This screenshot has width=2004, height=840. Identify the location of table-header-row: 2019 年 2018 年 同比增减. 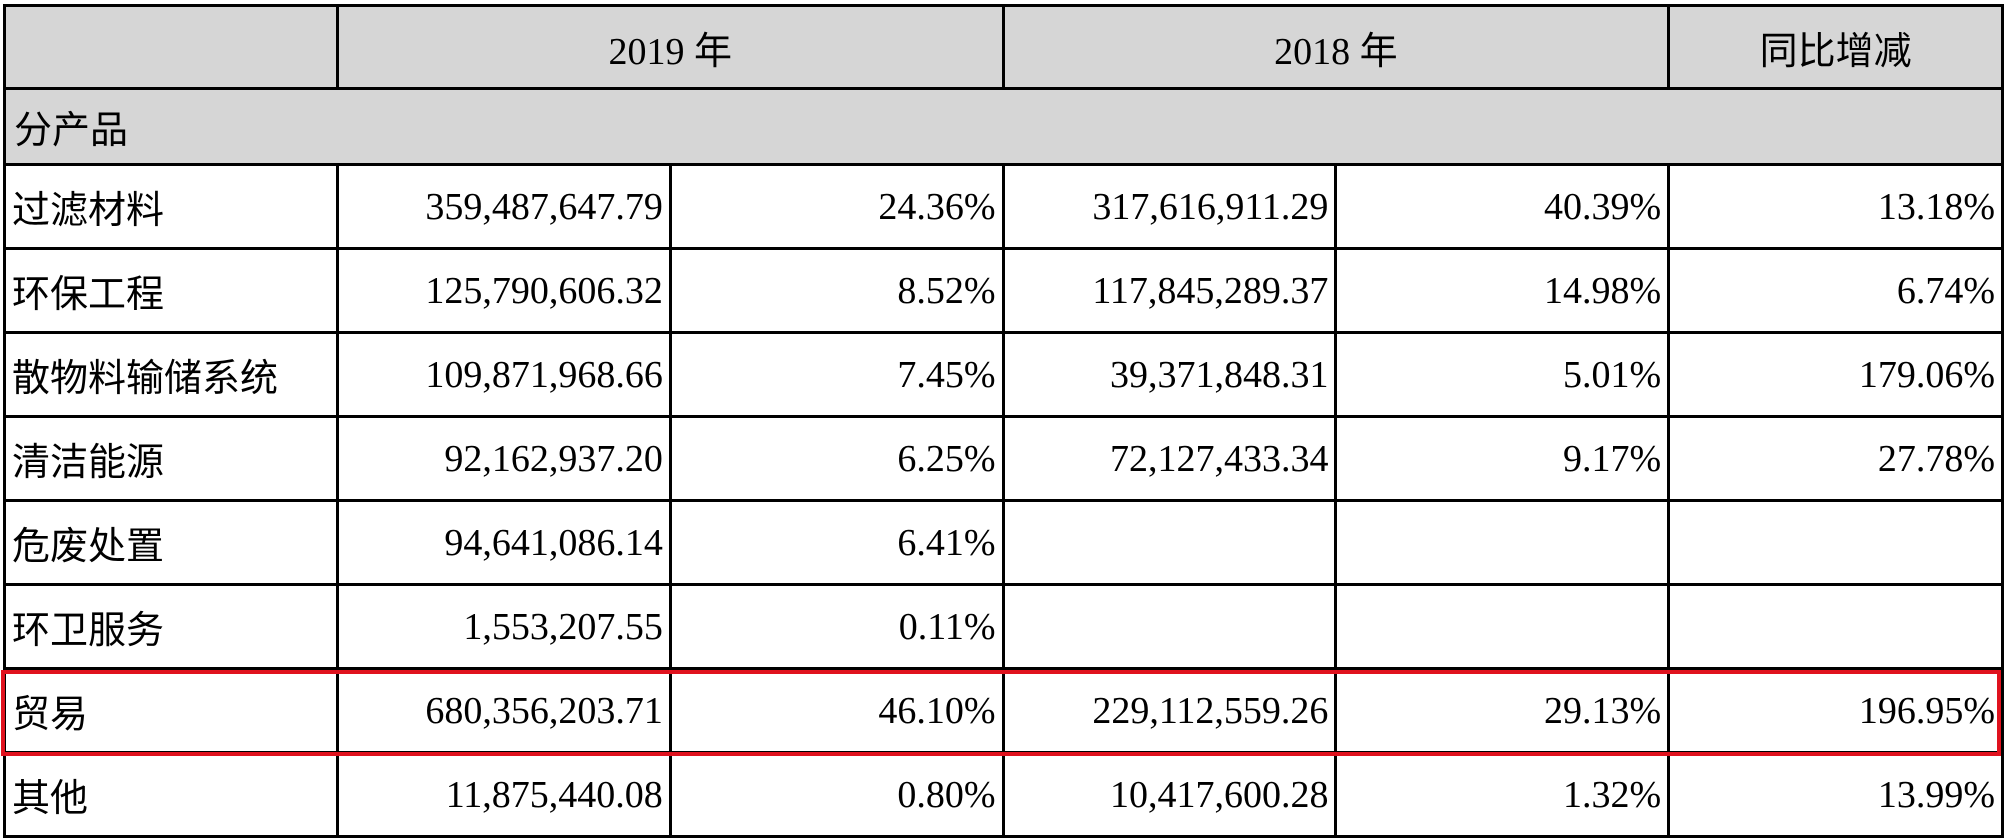
(1003, 47).